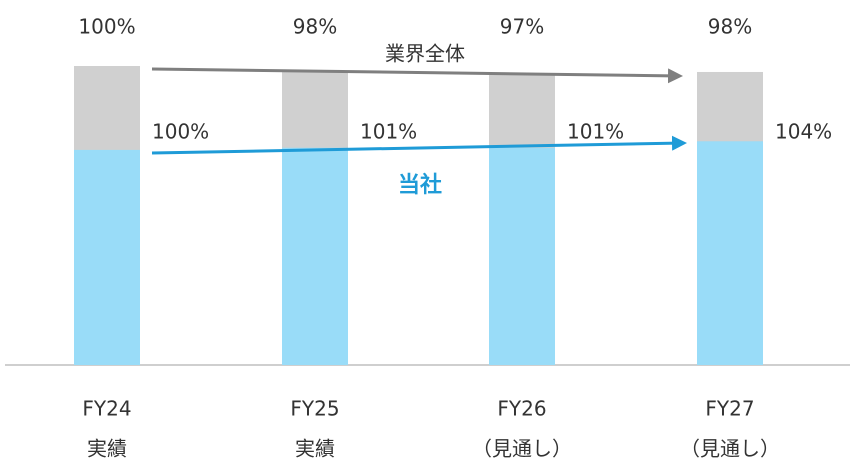 The image size is (850, 465). What do you see at coordinates (106, 409) in the screenshot?
I see `x-tick-label: FY24` at bounding box center [106, 409].